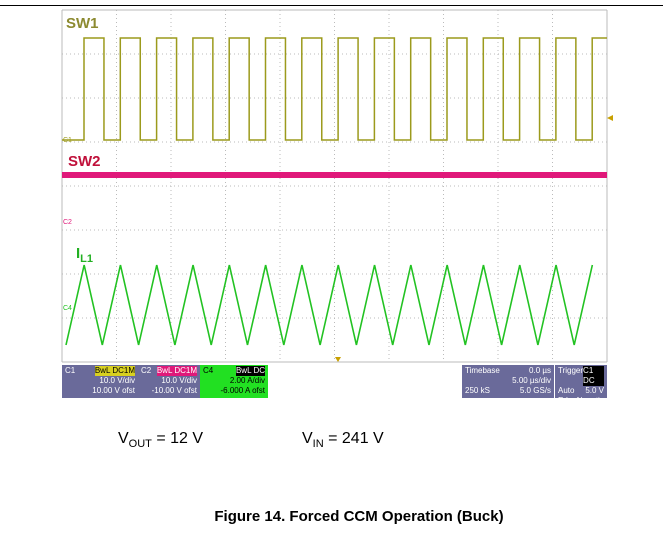 The width and height of the screenshot is (663, 537). I want to click on ch-offset: -10.00 V ofst, so click(174, 390).